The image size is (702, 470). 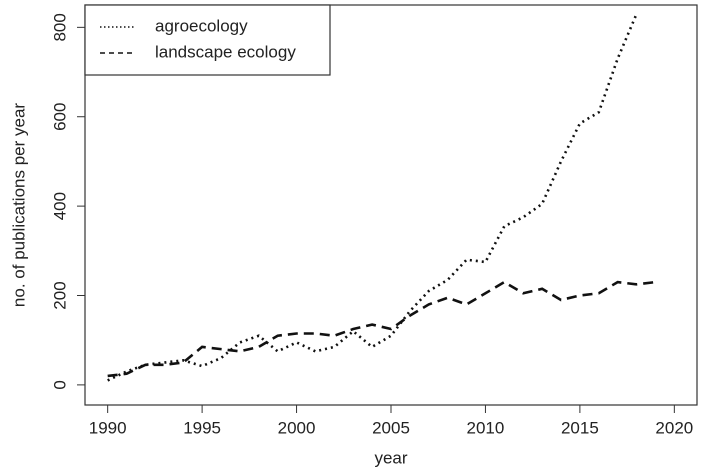 What do you see at coordinates (297, 427) in the screenshot?
I see `x-tick-label: 2000` at bounding box center [297, 427].